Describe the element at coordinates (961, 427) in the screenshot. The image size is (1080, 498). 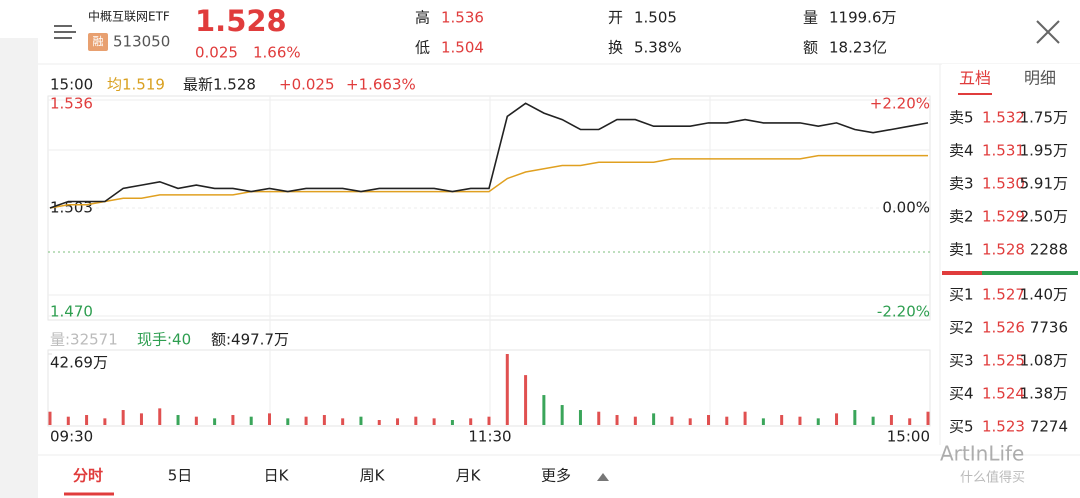
I see `ob-label: 买5` at that location.